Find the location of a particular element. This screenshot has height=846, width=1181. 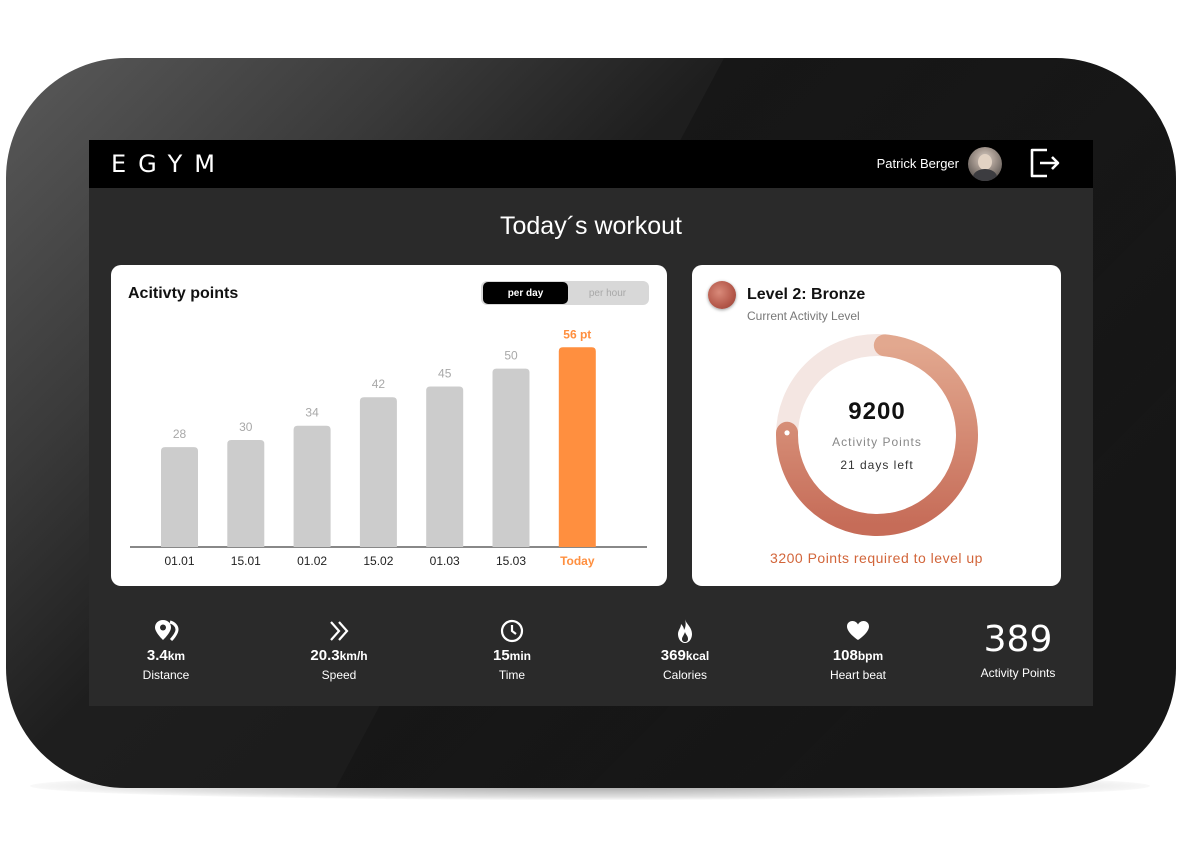

level-up-text: 3200 Points required to level up is located at coordinates (876, 558).